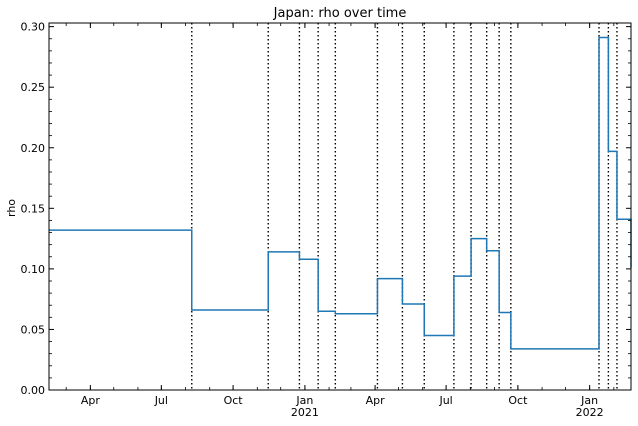 This screenshot has width=638, height=426. I want to click on y-tick-label: 0.30, so click(33, 27).